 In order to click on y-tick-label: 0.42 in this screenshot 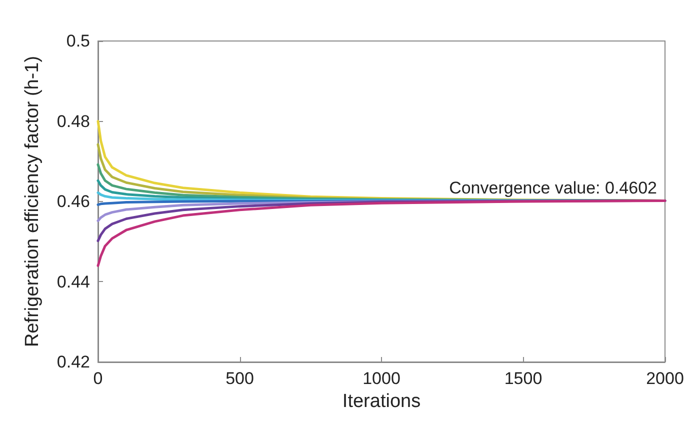, I will do `click(73, 362)`.